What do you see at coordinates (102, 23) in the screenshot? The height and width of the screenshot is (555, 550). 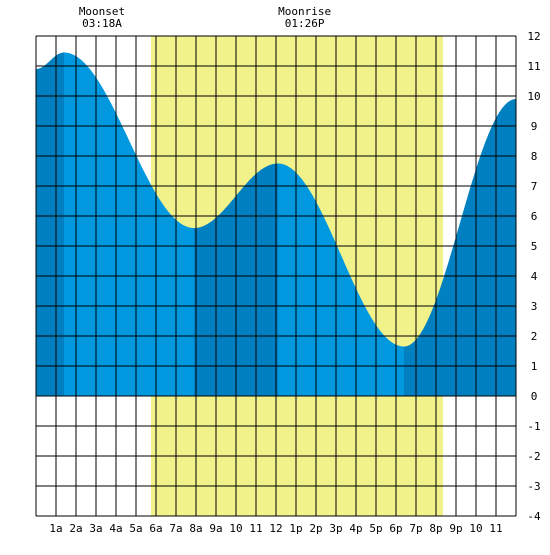 I see `moon-event-time: 03:18A` at bounding box center [102, 23].